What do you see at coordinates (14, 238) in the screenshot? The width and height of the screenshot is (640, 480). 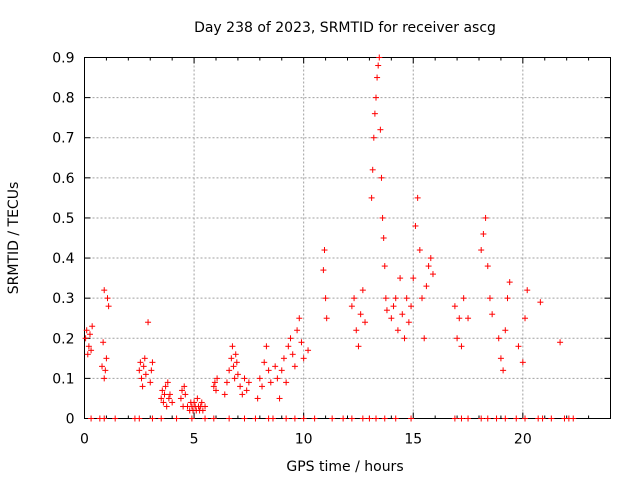 I see `y-axis-label: SRMTID / TECUs` at bounding box center [14, 238].